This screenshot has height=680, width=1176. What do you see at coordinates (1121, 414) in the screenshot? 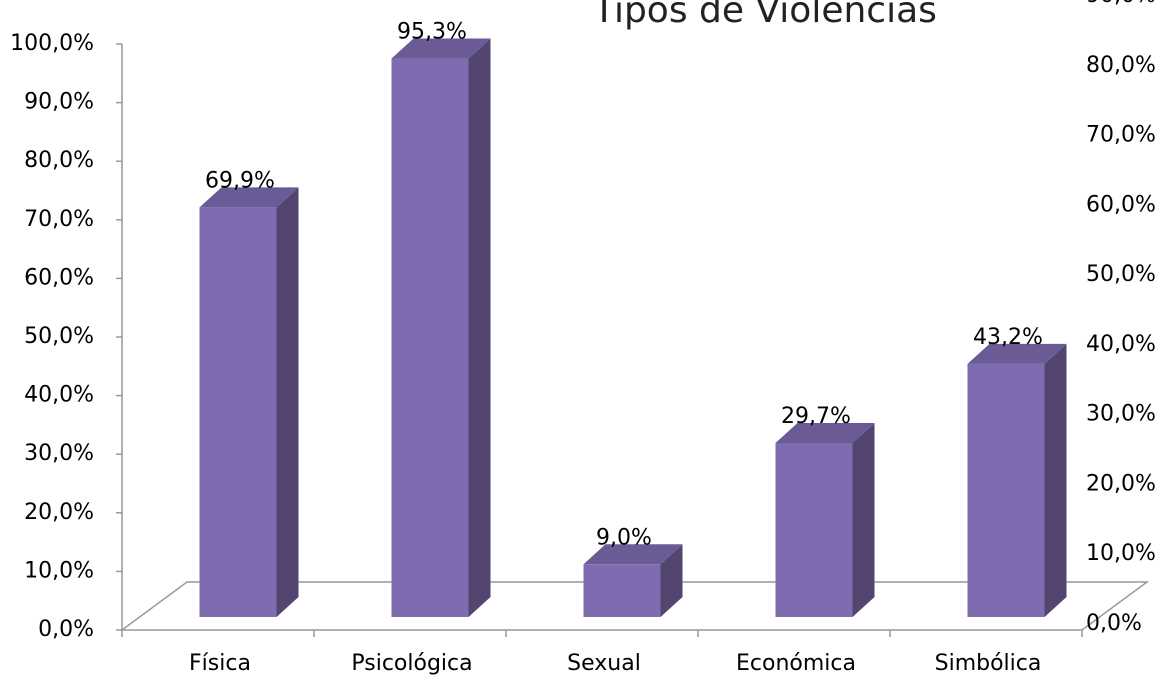
I see `y2-tick-label: 30,0%` at bounding box center [1121, 414].